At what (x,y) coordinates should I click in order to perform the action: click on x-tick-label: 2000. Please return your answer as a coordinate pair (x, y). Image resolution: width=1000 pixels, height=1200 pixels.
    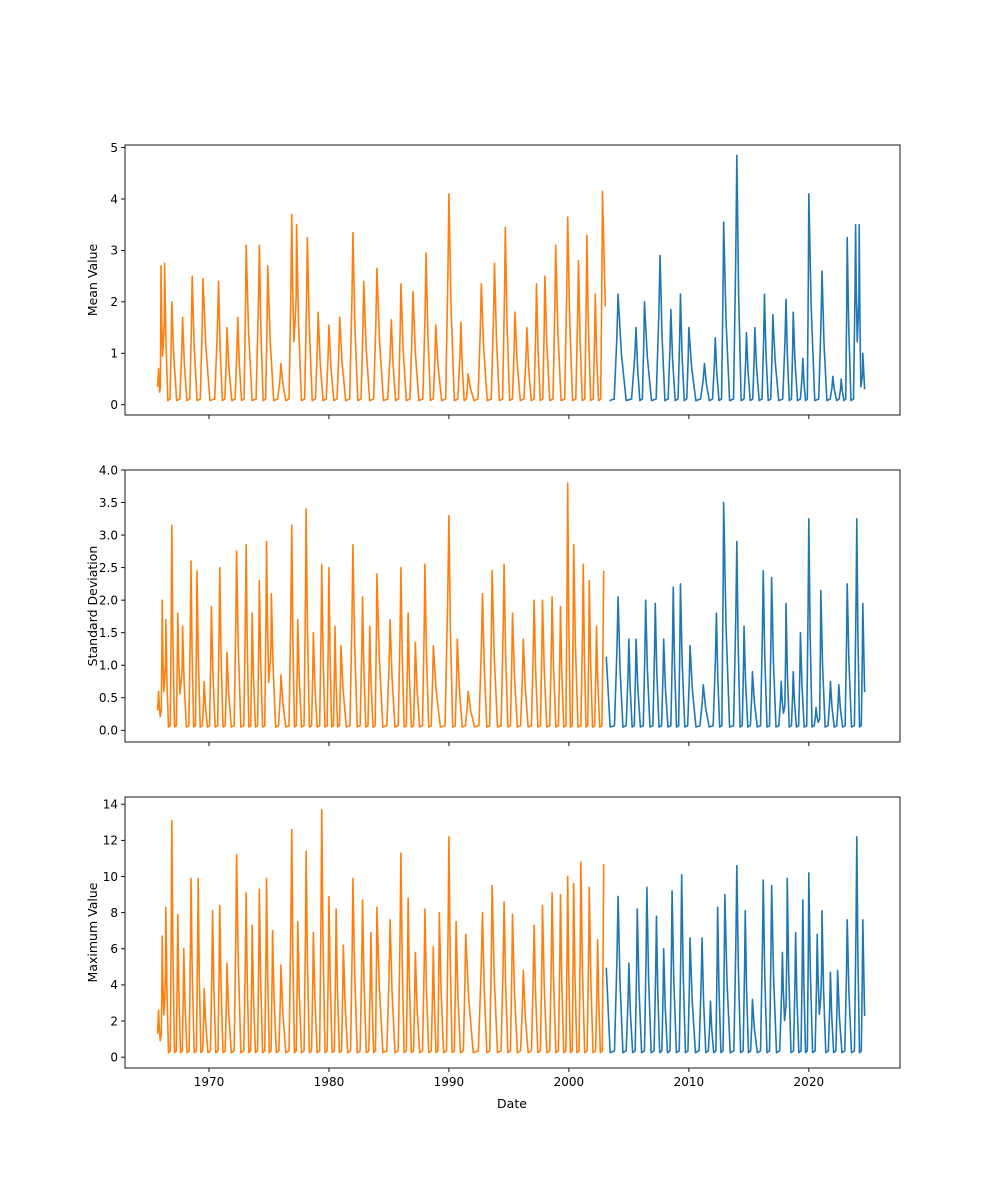
    Looking at the image, I should click on (569, 1082).